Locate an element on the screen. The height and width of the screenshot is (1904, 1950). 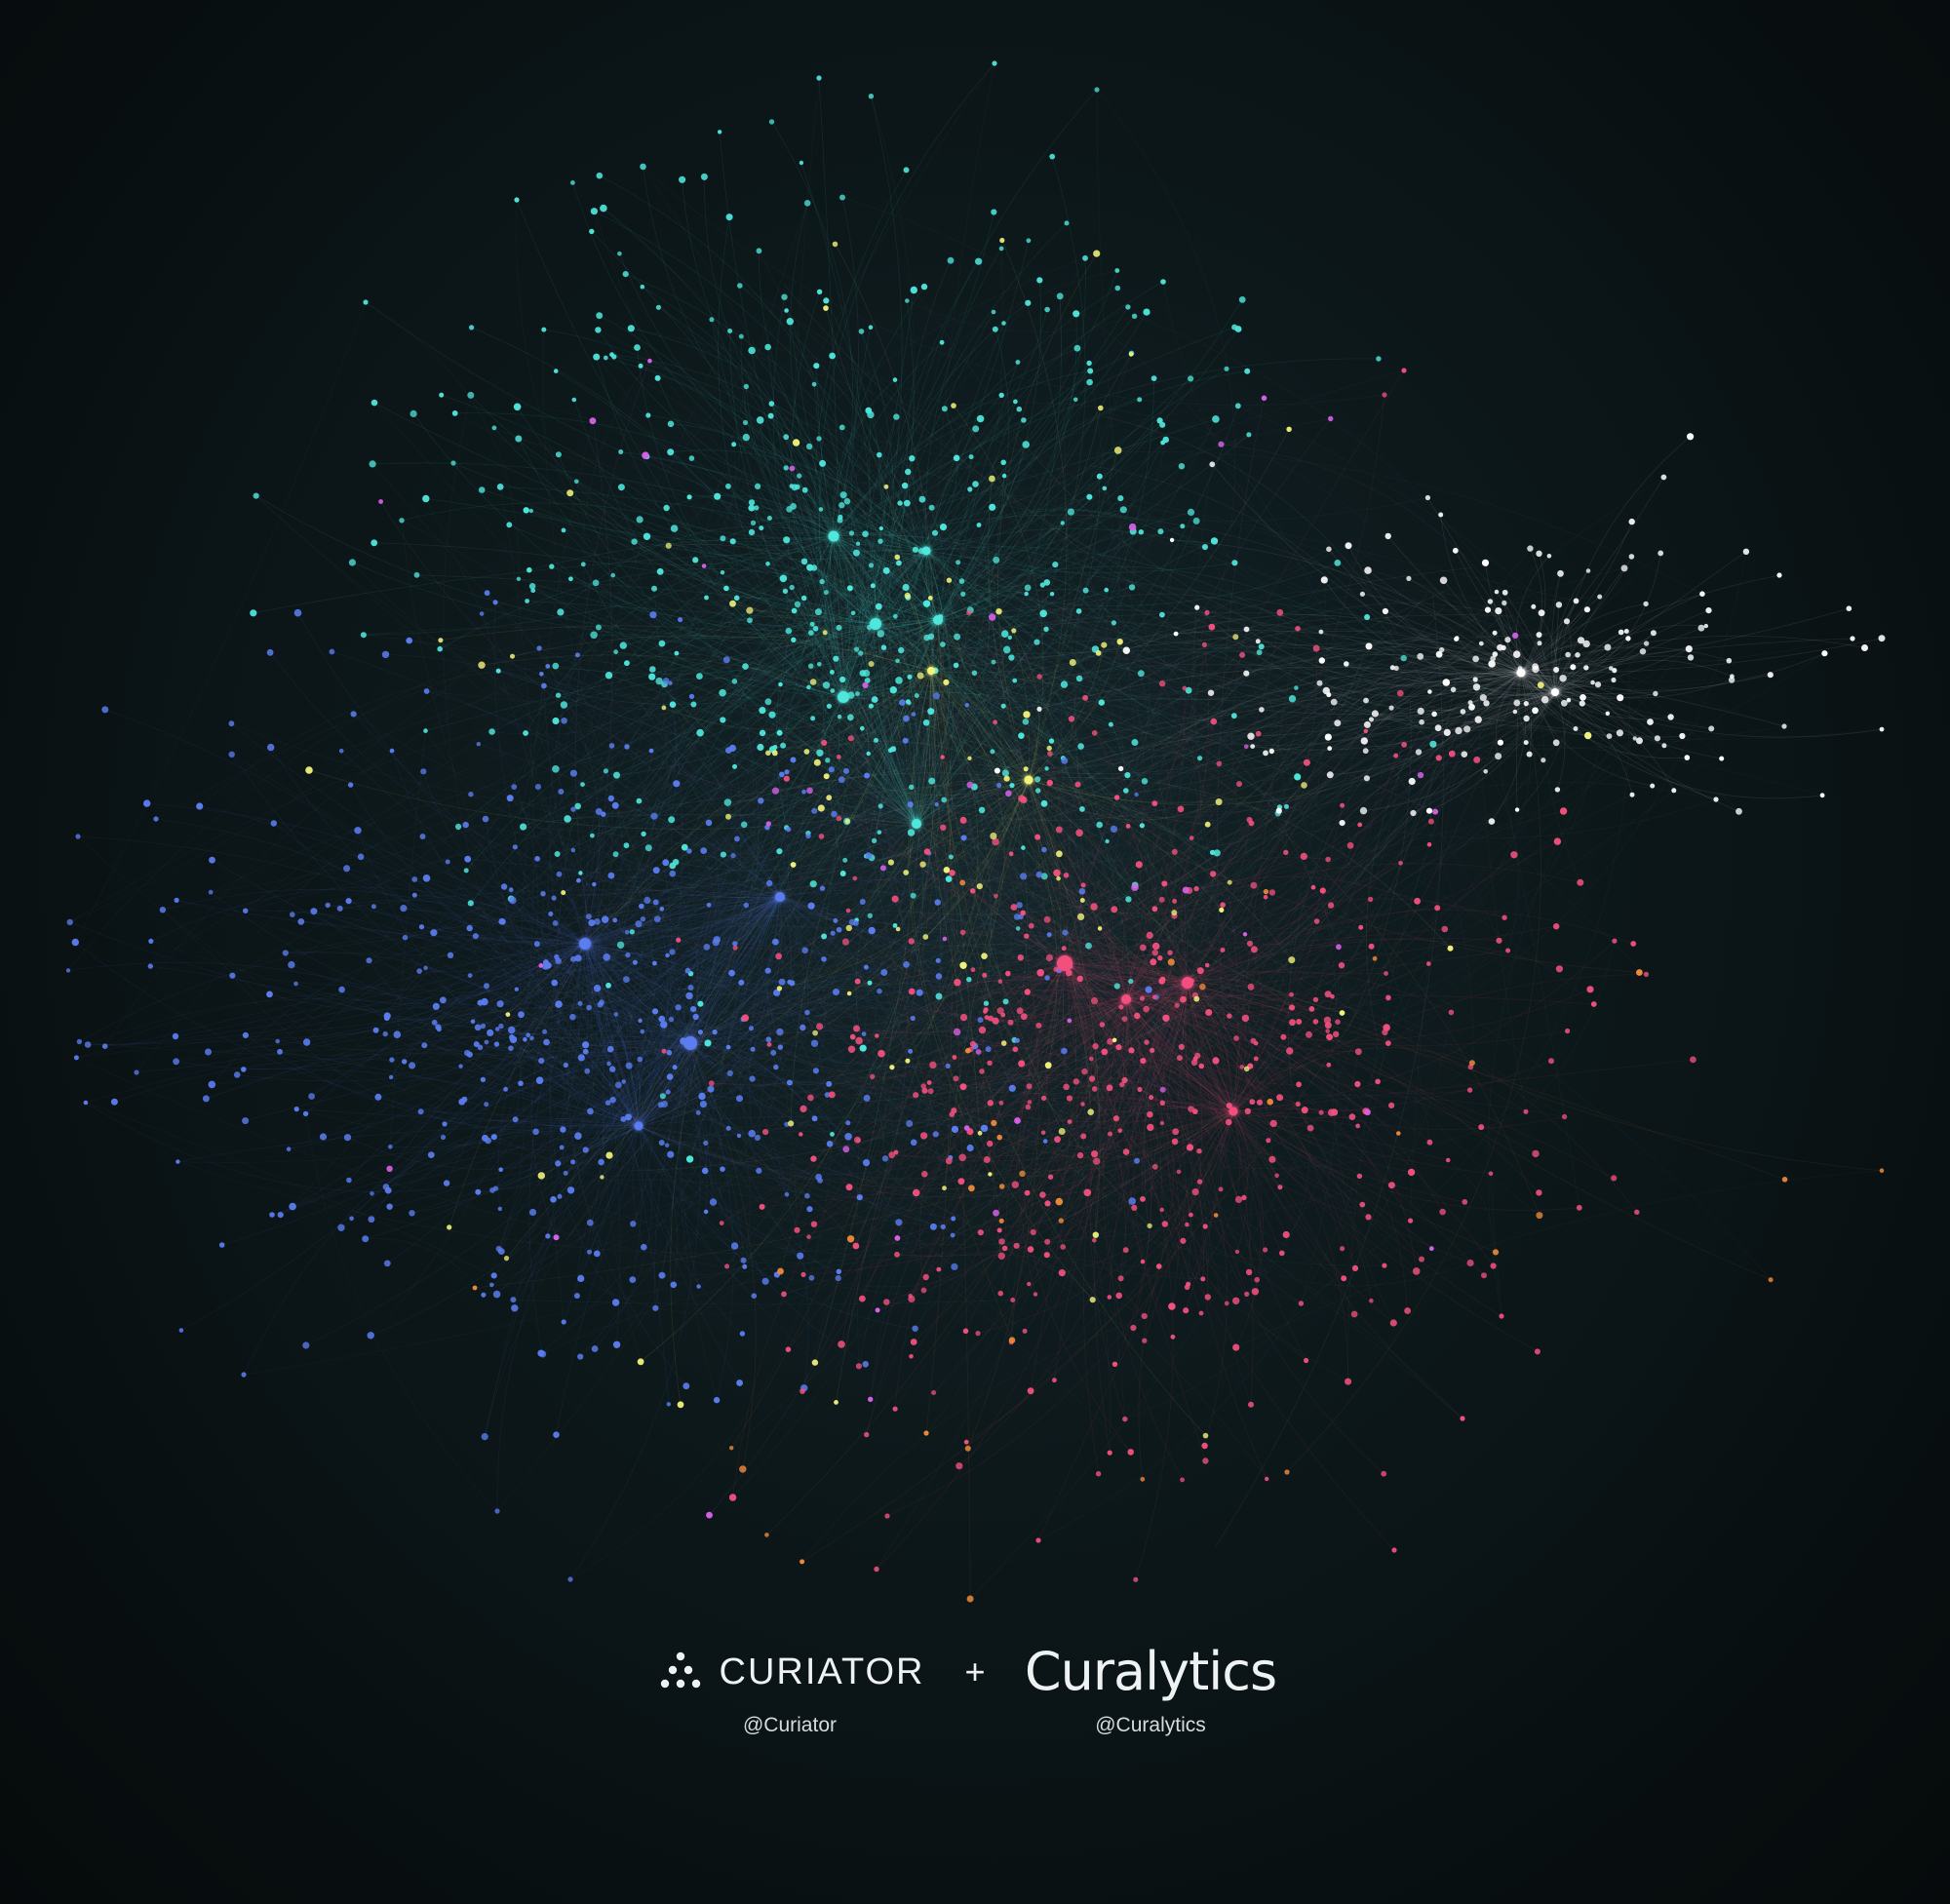
curalytics-handle: @Curalytics is located at coordinates (1150, 1725).